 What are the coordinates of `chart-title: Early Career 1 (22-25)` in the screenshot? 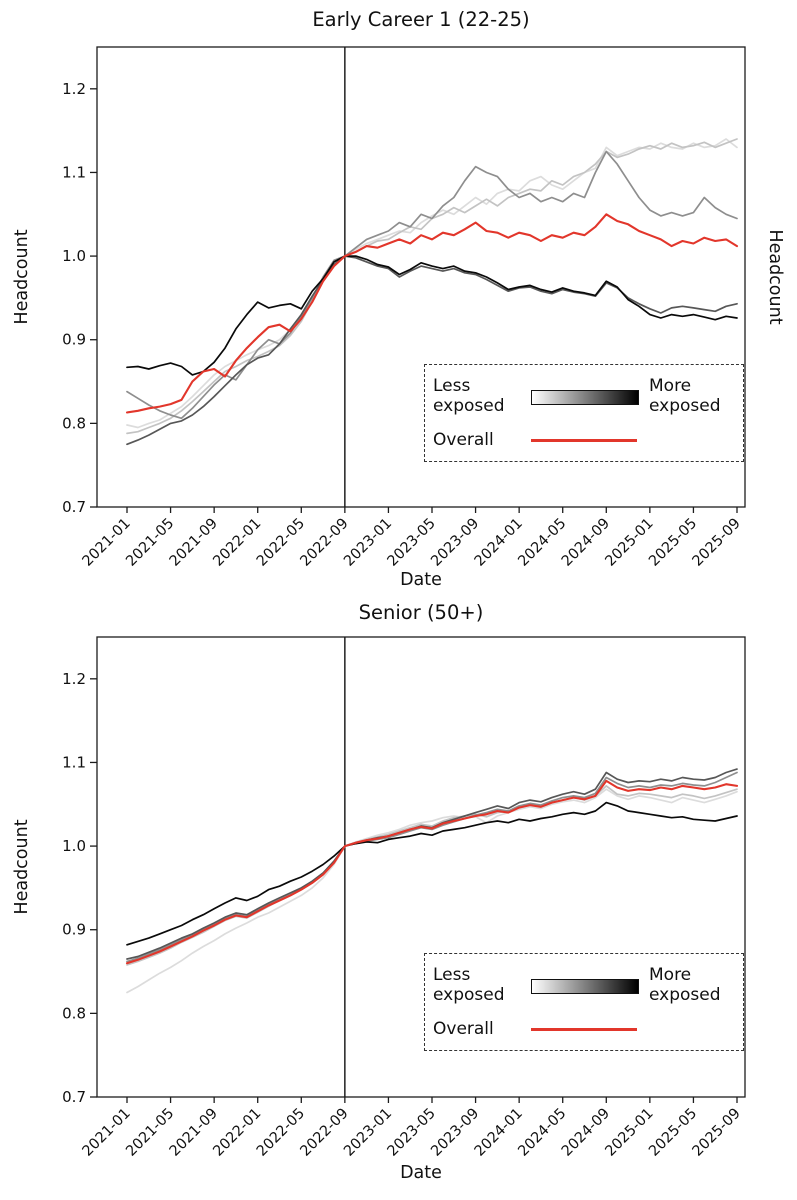 It's located at (421, 19).